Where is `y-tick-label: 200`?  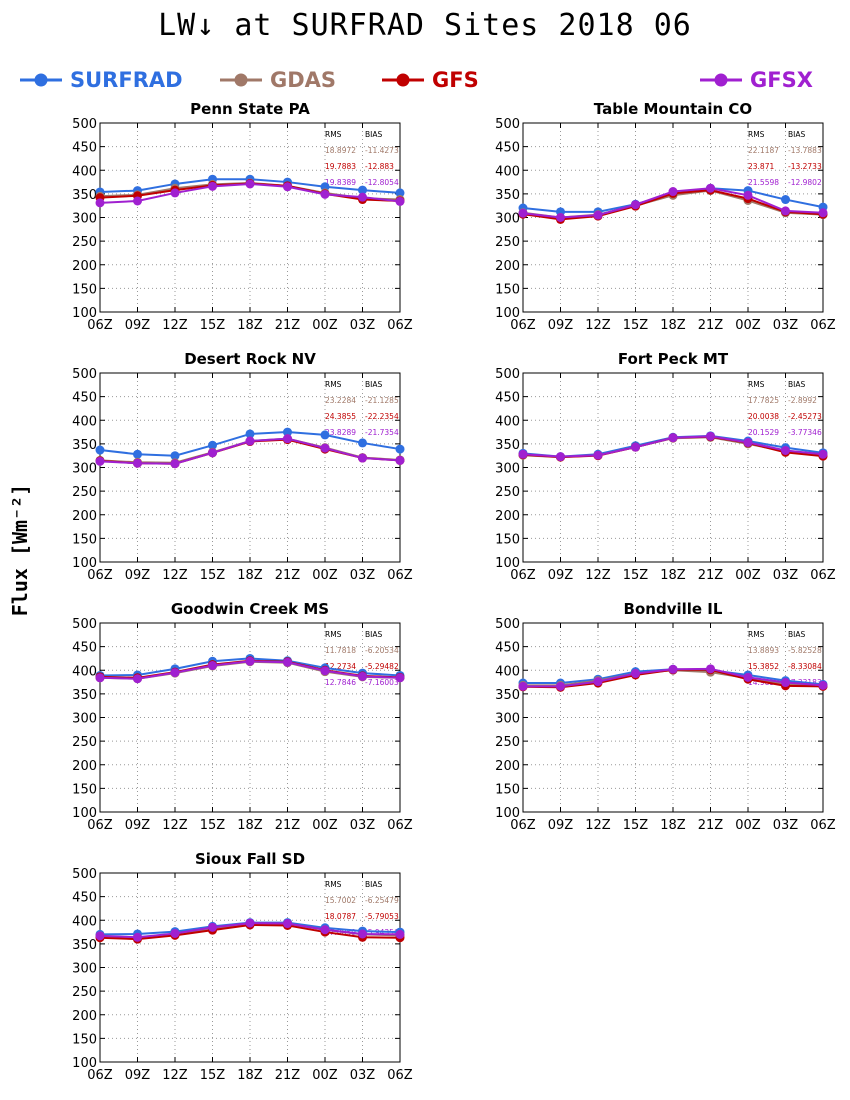 y-tick-label: 200 is located at coordinates (84, 516).